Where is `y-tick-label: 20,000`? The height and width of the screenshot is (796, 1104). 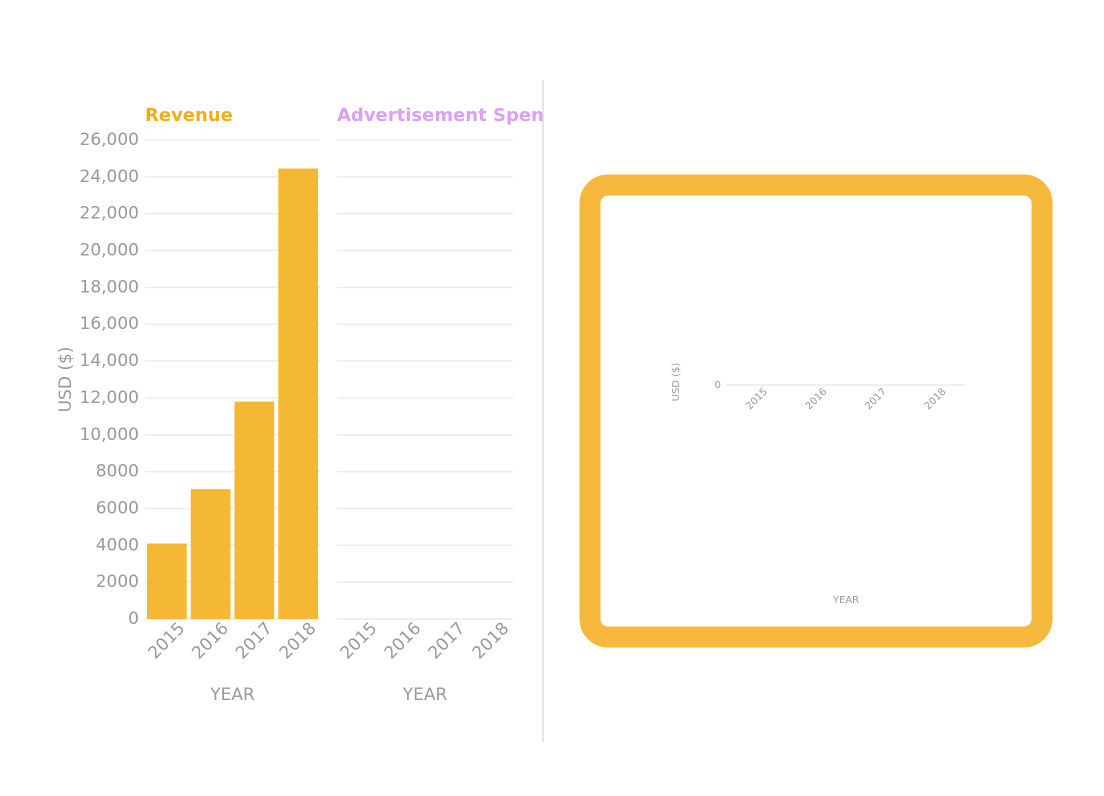
y-tick-label: 20,000 is located at coordinates (109, 251).